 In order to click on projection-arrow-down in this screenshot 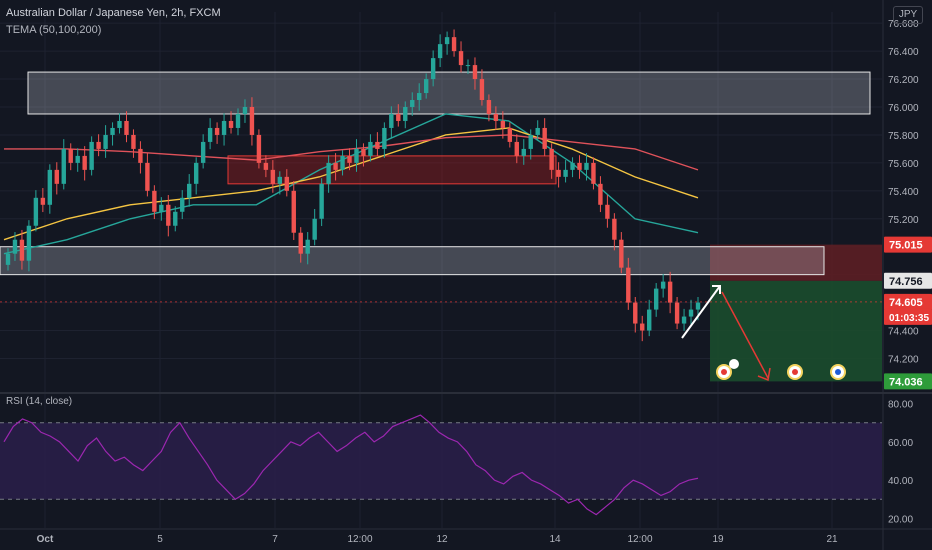, I will do `click(745, 335)`.